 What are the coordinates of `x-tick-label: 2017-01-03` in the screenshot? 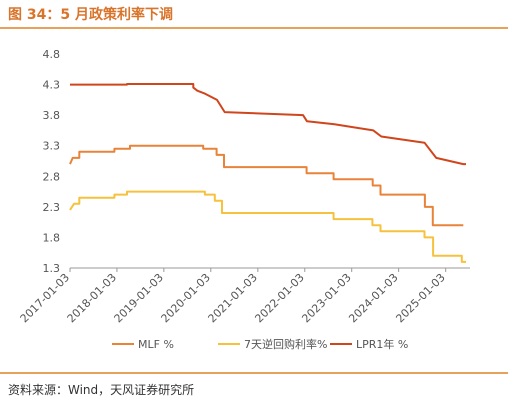 It's located at (45, 298).